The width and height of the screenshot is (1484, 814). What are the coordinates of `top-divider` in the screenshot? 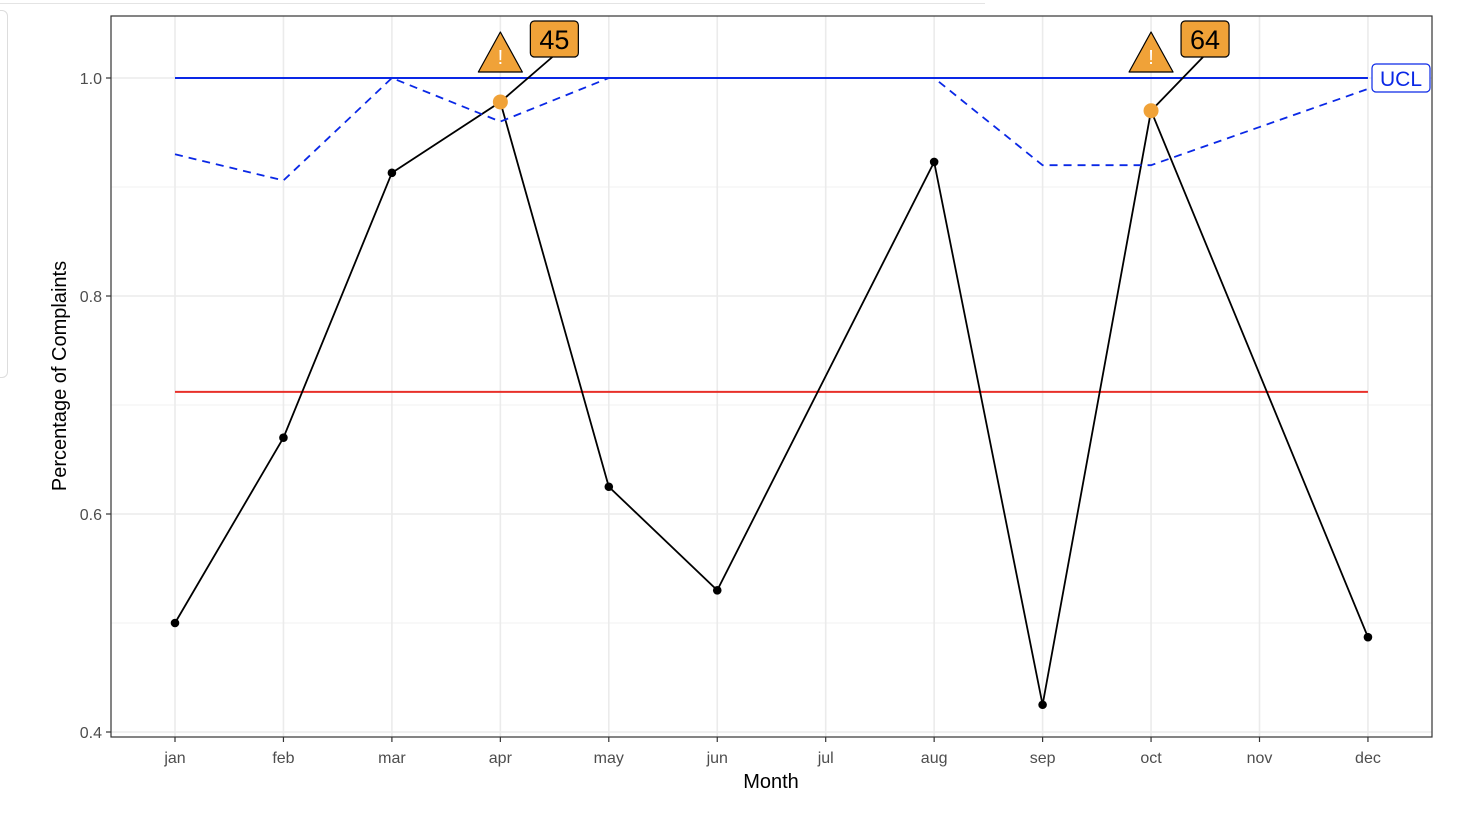 It's located at (492, 3).